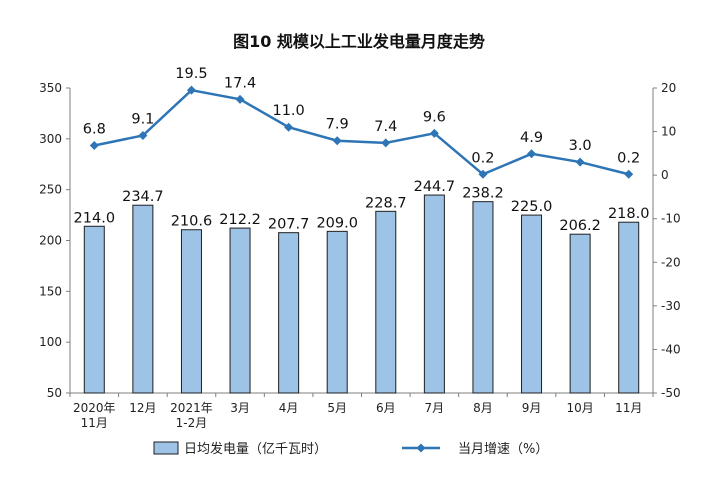 This screenshot has height=485, width=718. What do you see at coordinates (359, 41) in the screenshot?
I see `chart-title: 图10 规模以上工业发电量月度走势` at bounding box center [359, 41].